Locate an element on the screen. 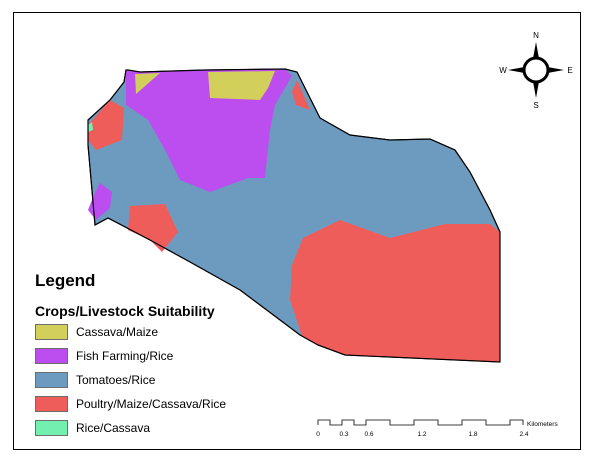 The image size is (600, 464). scale-tick-0: 0 is located at coordinates (318, 434).